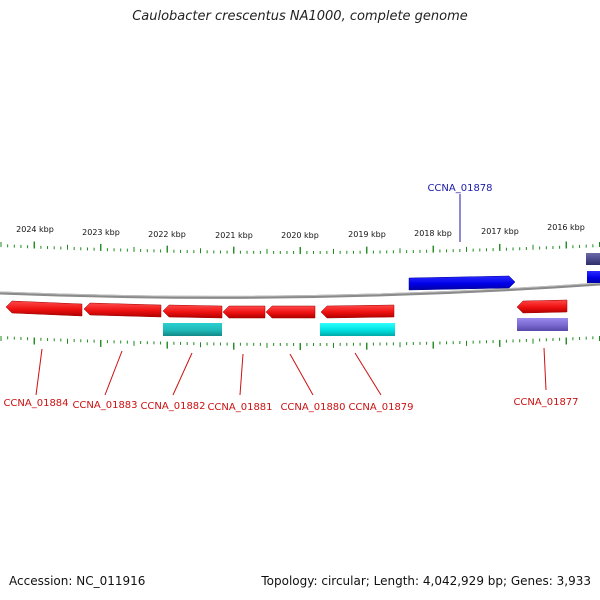  I want to click on chromosome-backbone-highlight, so click(300, 289).